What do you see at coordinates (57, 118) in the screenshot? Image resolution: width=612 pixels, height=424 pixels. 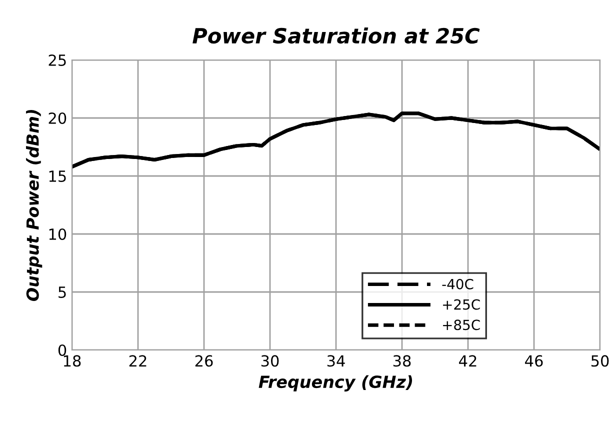 I see `y-tick-label: 20` at bounding box center [57, 118].